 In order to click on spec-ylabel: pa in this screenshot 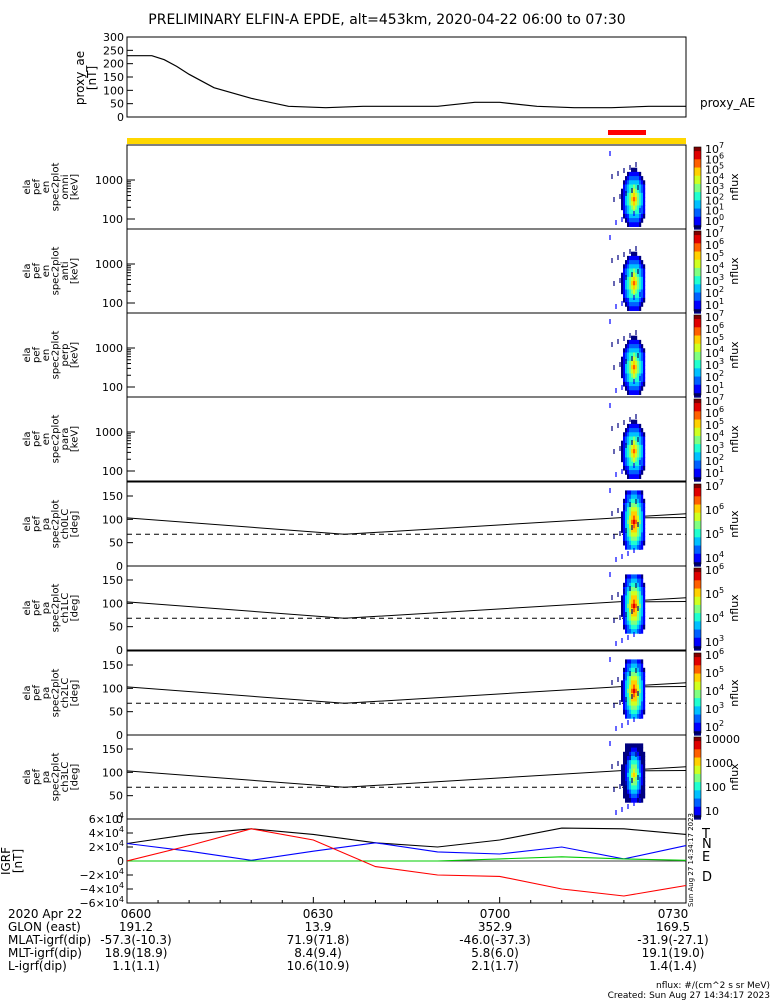, I will do `click(46, 608)`.